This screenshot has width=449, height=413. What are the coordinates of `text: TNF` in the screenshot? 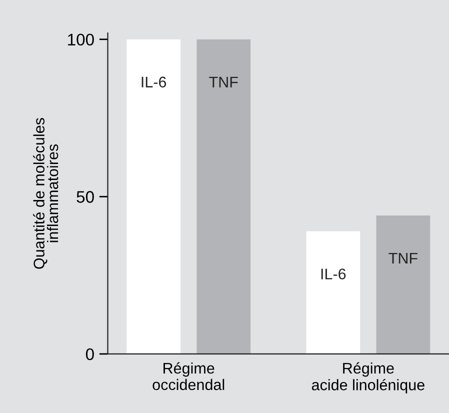 It's located at (403, 258).